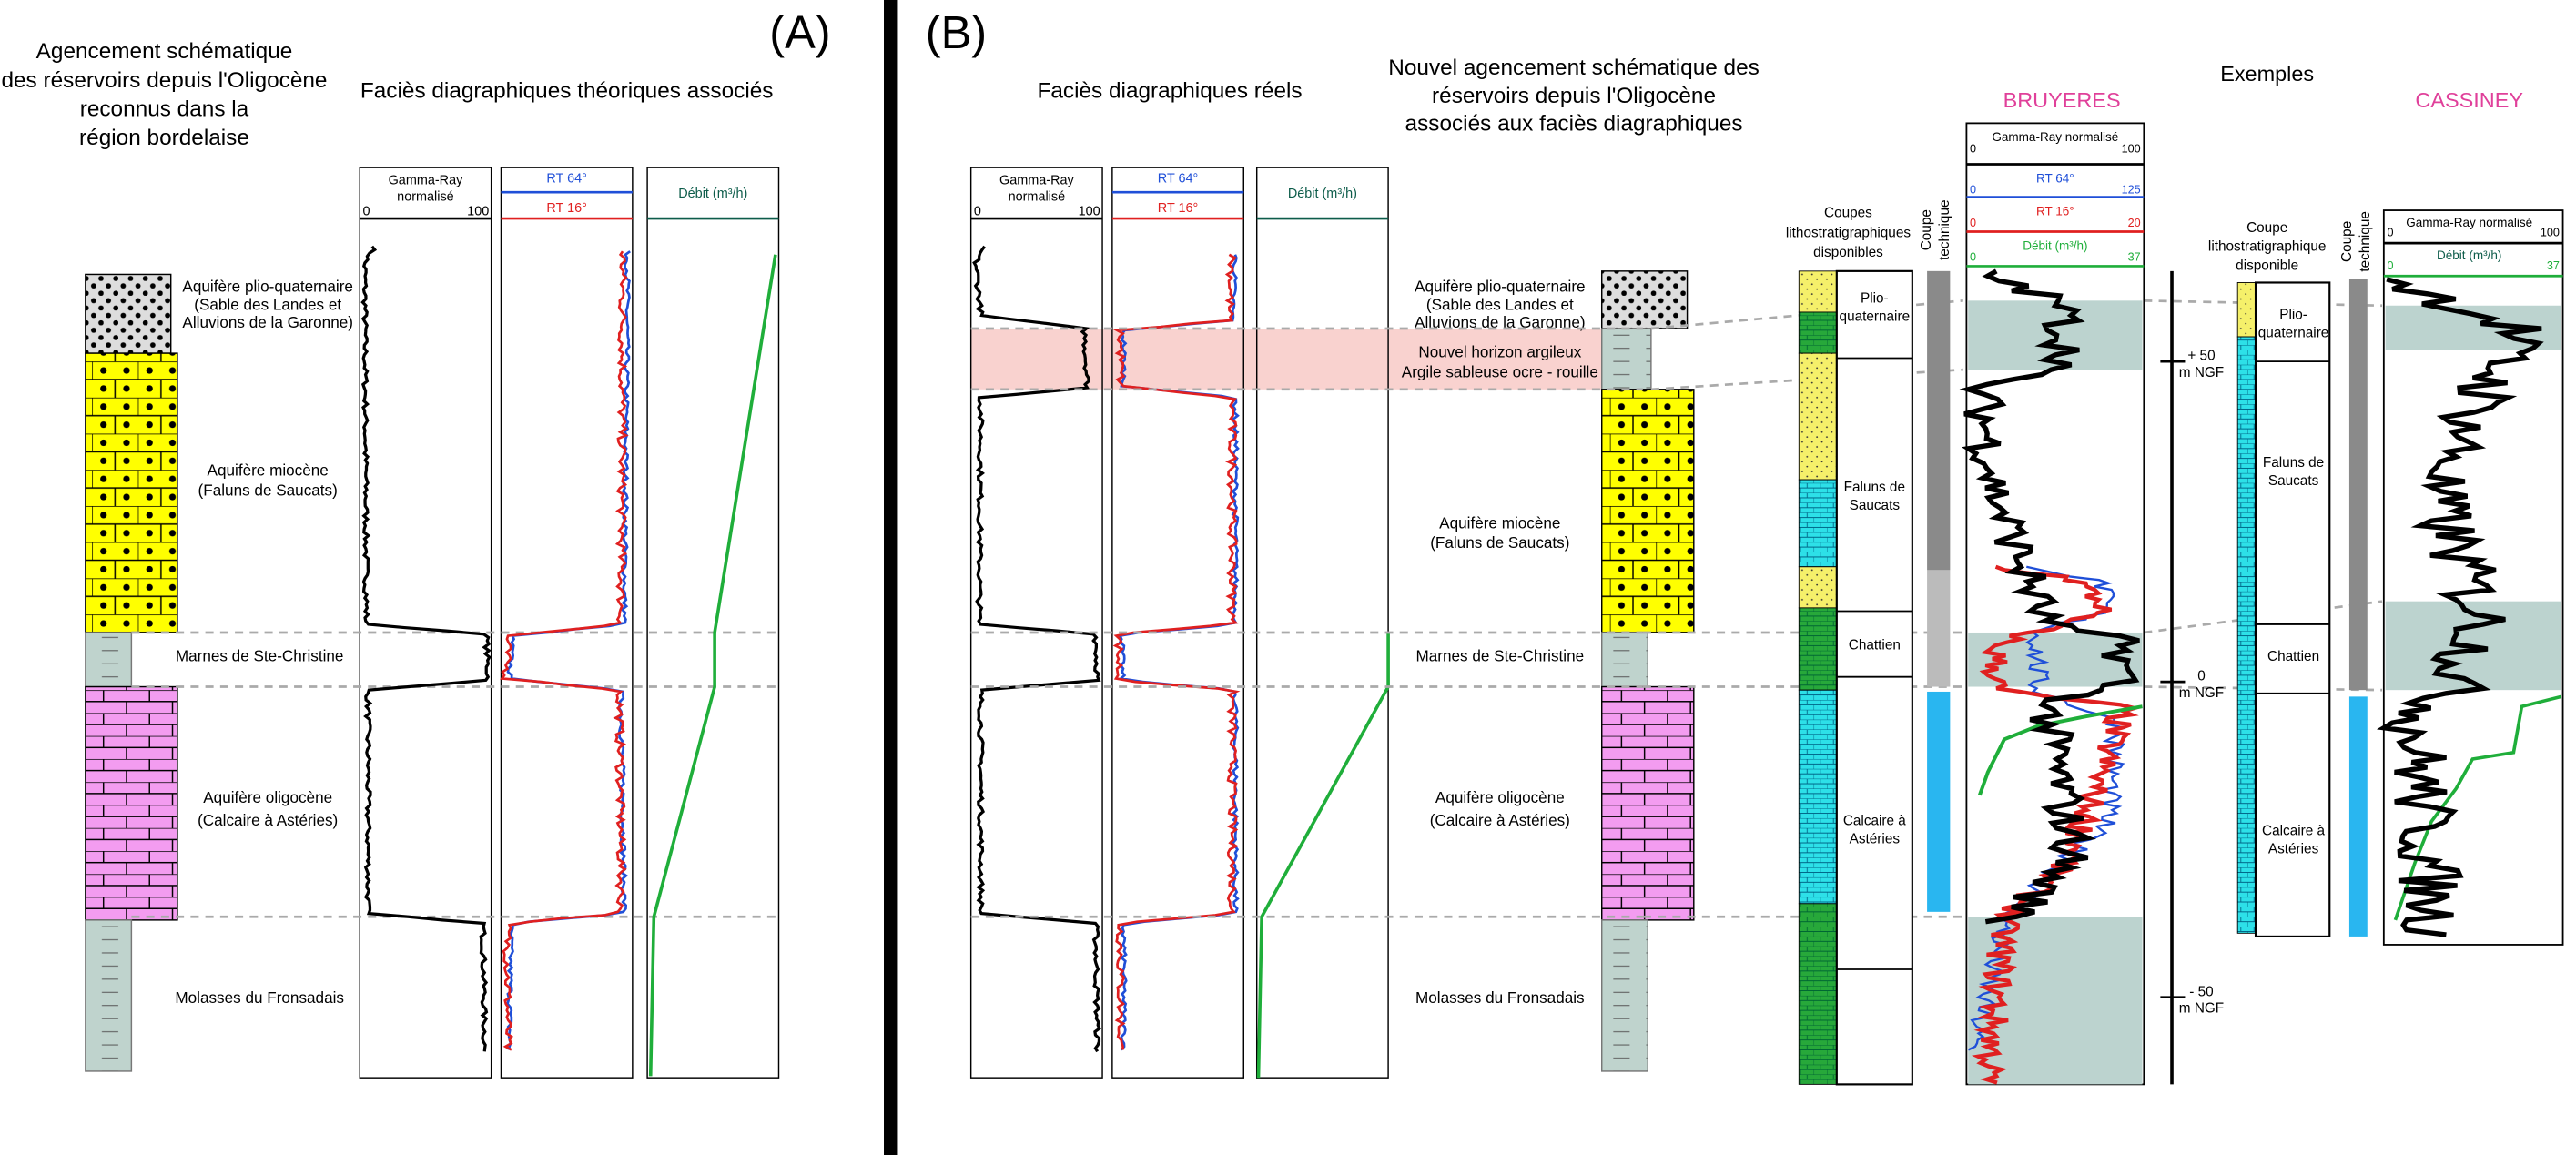  What do you see at coordinates (1322, 194) in the screenshot?
I see `label: Débit (m³/h)` at bounding box center [1322, 194].